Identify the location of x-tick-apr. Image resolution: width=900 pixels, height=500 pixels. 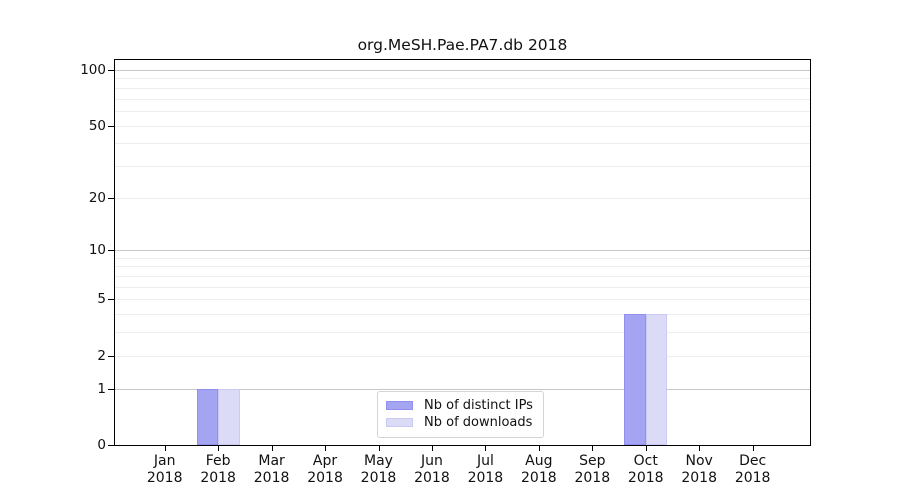
(326, 448).